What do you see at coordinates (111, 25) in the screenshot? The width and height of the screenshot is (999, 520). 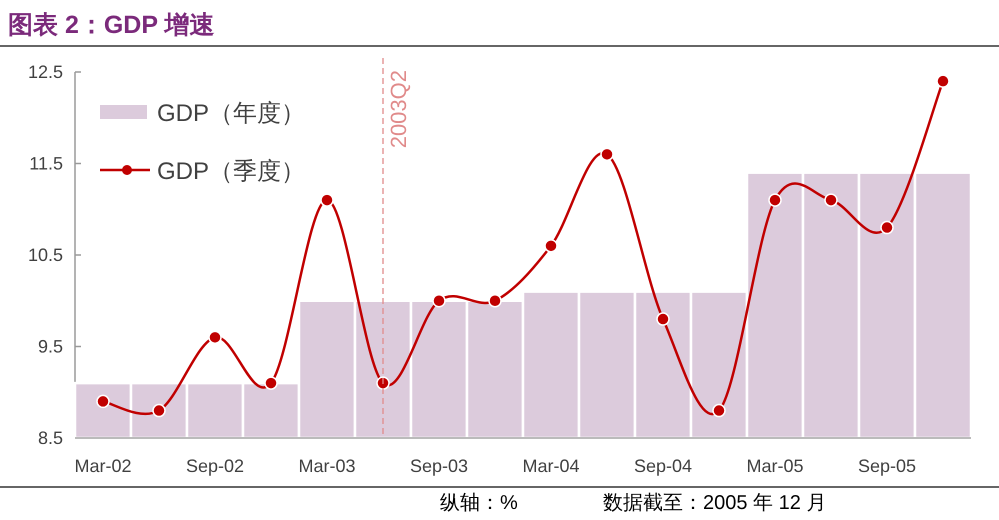 I see `chart-title: 图表 2：GDP 增速` at bounding box center [111, 25].